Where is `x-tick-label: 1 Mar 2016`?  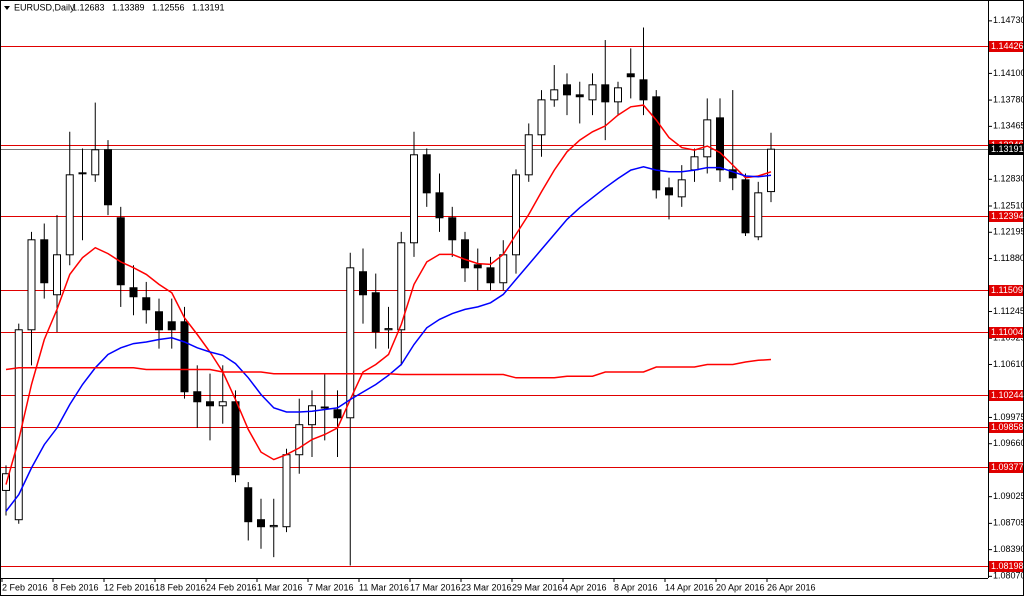 x-tick-label: 1 Mar 2016 is located at coordinates (280, 587).